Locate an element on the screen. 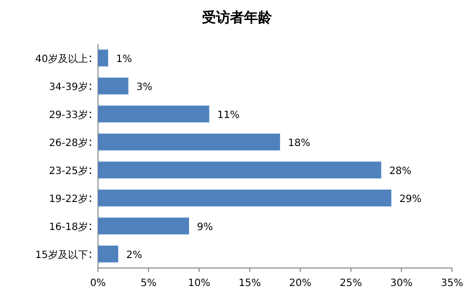 This screenshot has height=300, width=474. data-label: 11% is located at coordinates (228, 115).